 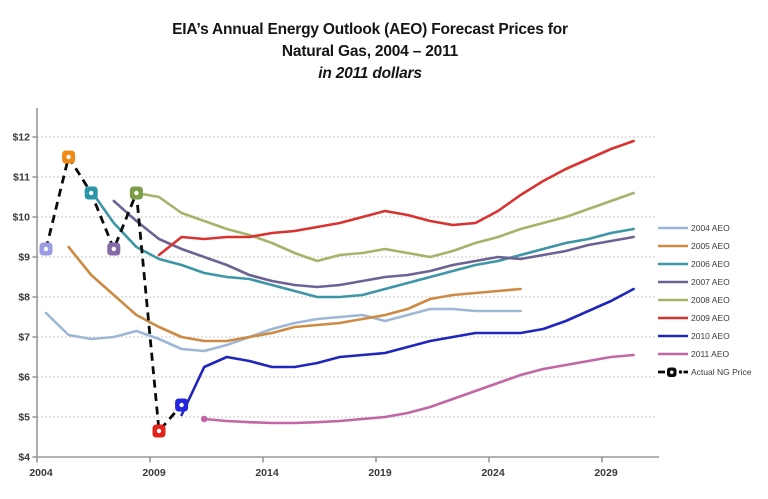 I want to click on line-2005-aeo, so click(x=294, y=294).